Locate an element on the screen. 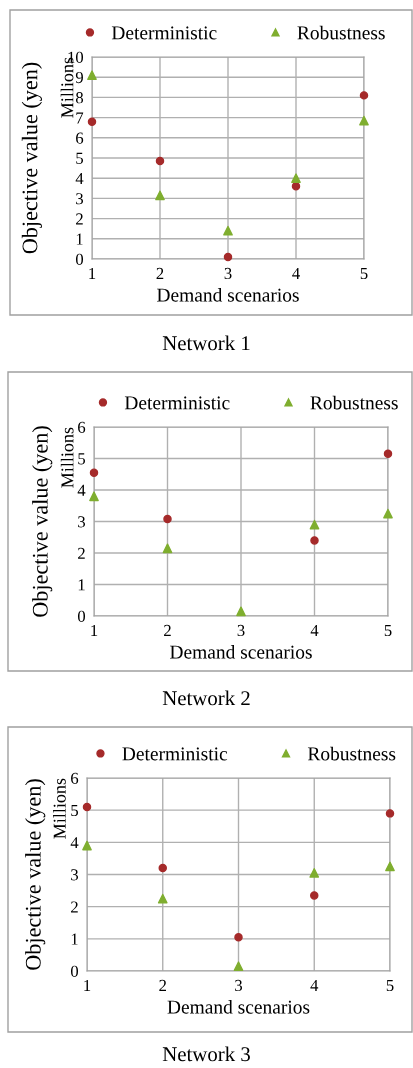 The width and height of the screenshot is (413, 1068). text: Network 3 is located at coordinates (206, 1054).